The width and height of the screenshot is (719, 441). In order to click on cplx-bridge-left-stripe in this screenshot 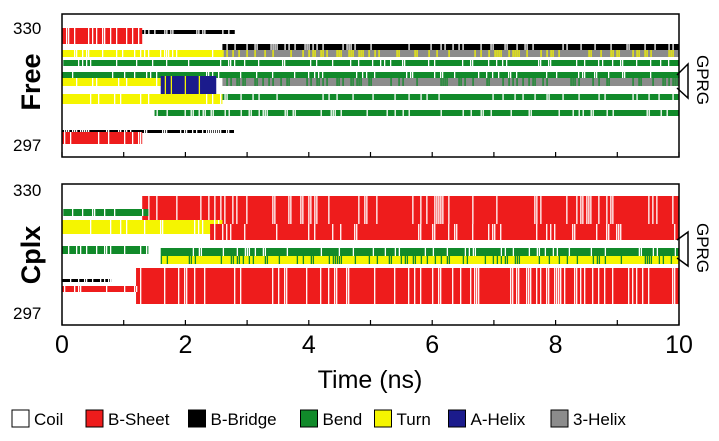, I will do `click(101, 280)`.